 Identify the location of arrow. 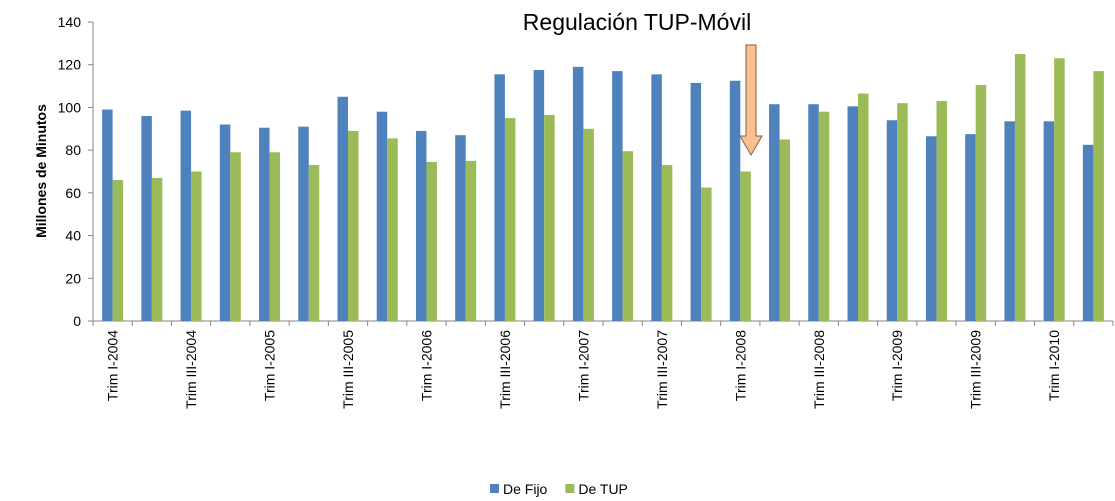
(751, 100).